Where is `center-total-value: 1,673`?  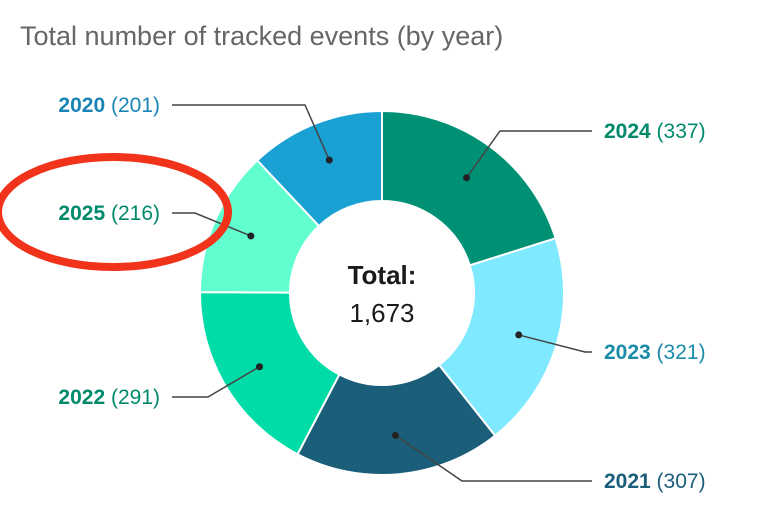
center-total-value: 1,673 is located at coordinates (381, 313).